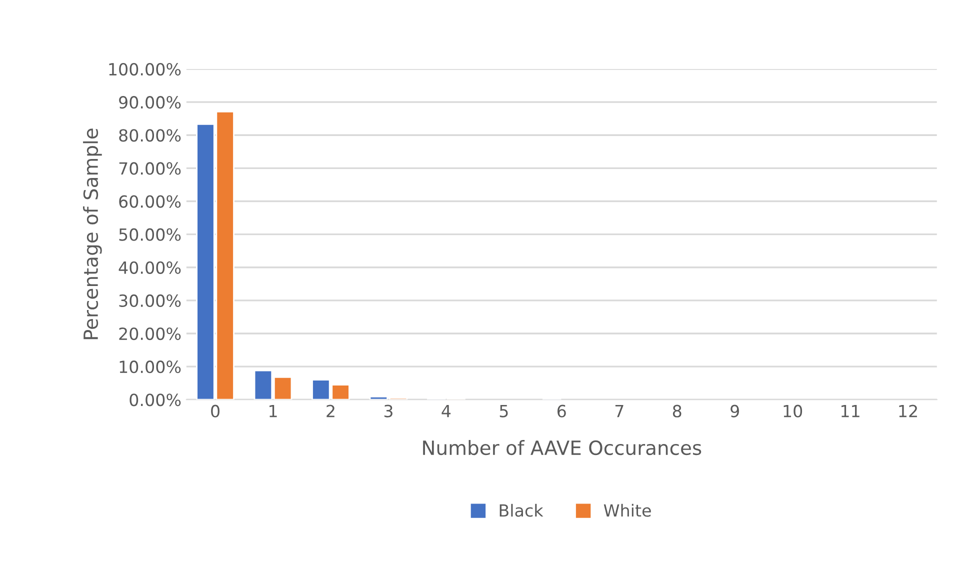 This screenshot has width=956, height=575. Describe the element at coordinates (619, 411) in the screenshot. I see `x-tick-label: 7` at that location.